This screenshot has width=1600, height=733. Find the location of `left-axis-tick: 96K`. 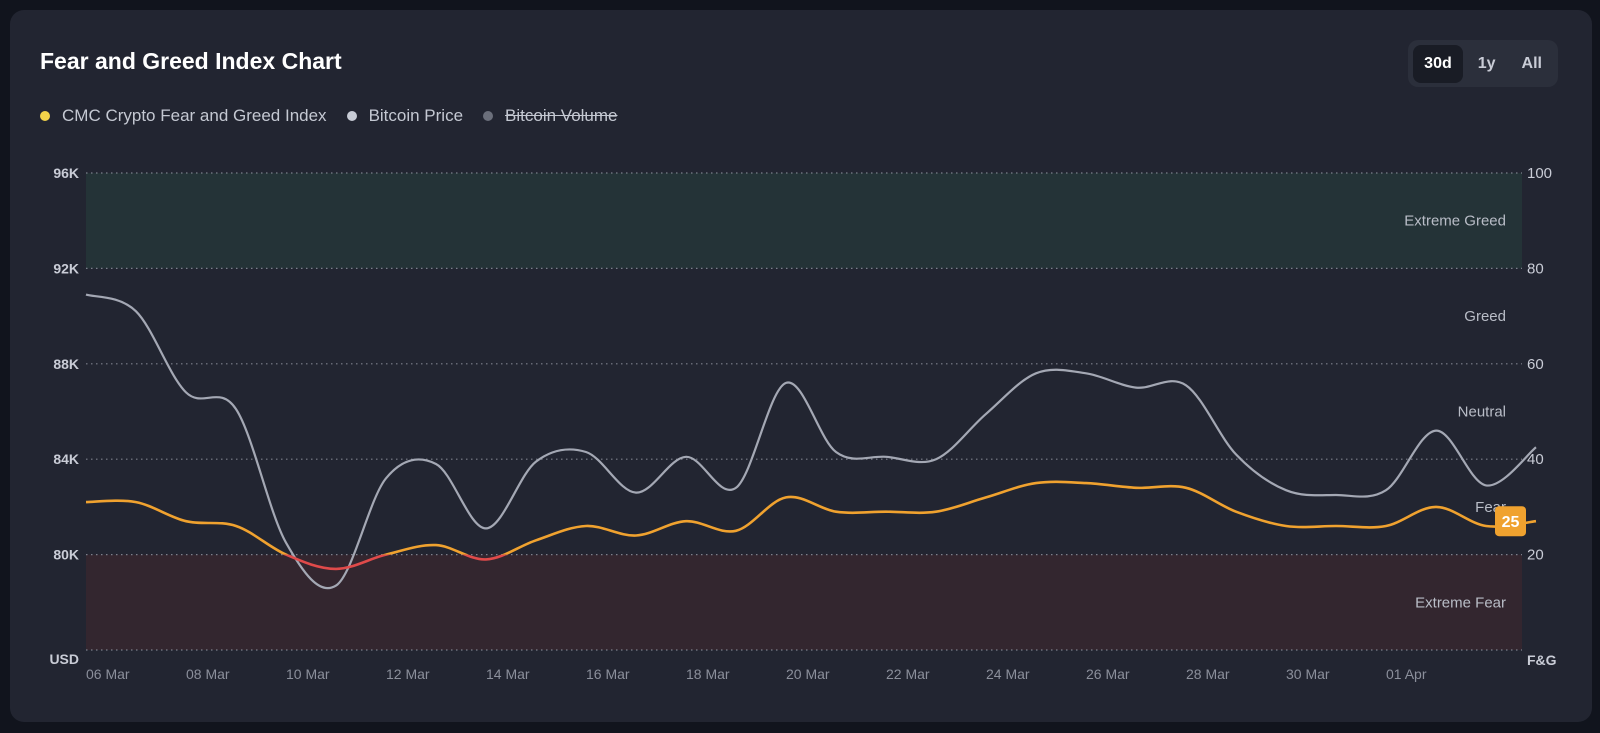

left-axis-tick: 96K is located at coordinates (66, 173).